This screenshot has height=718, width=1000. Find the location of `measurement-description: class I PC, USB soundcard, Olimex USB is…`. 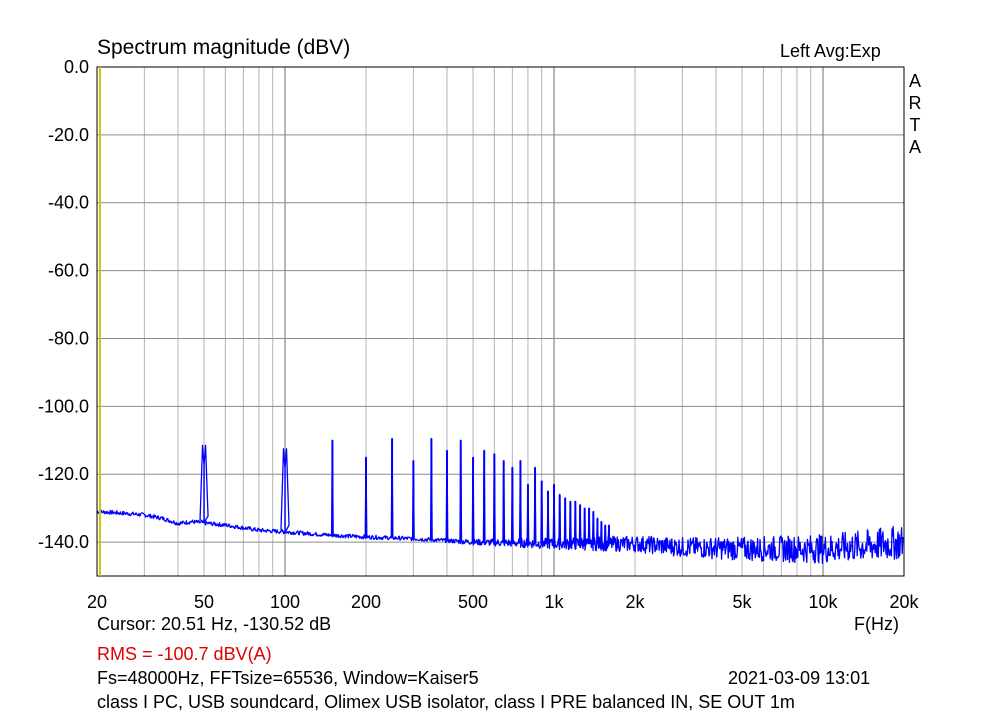

measurement-description: class I PC, USB soundcard, Olimex USB is… is located at coordinates (446, 702).